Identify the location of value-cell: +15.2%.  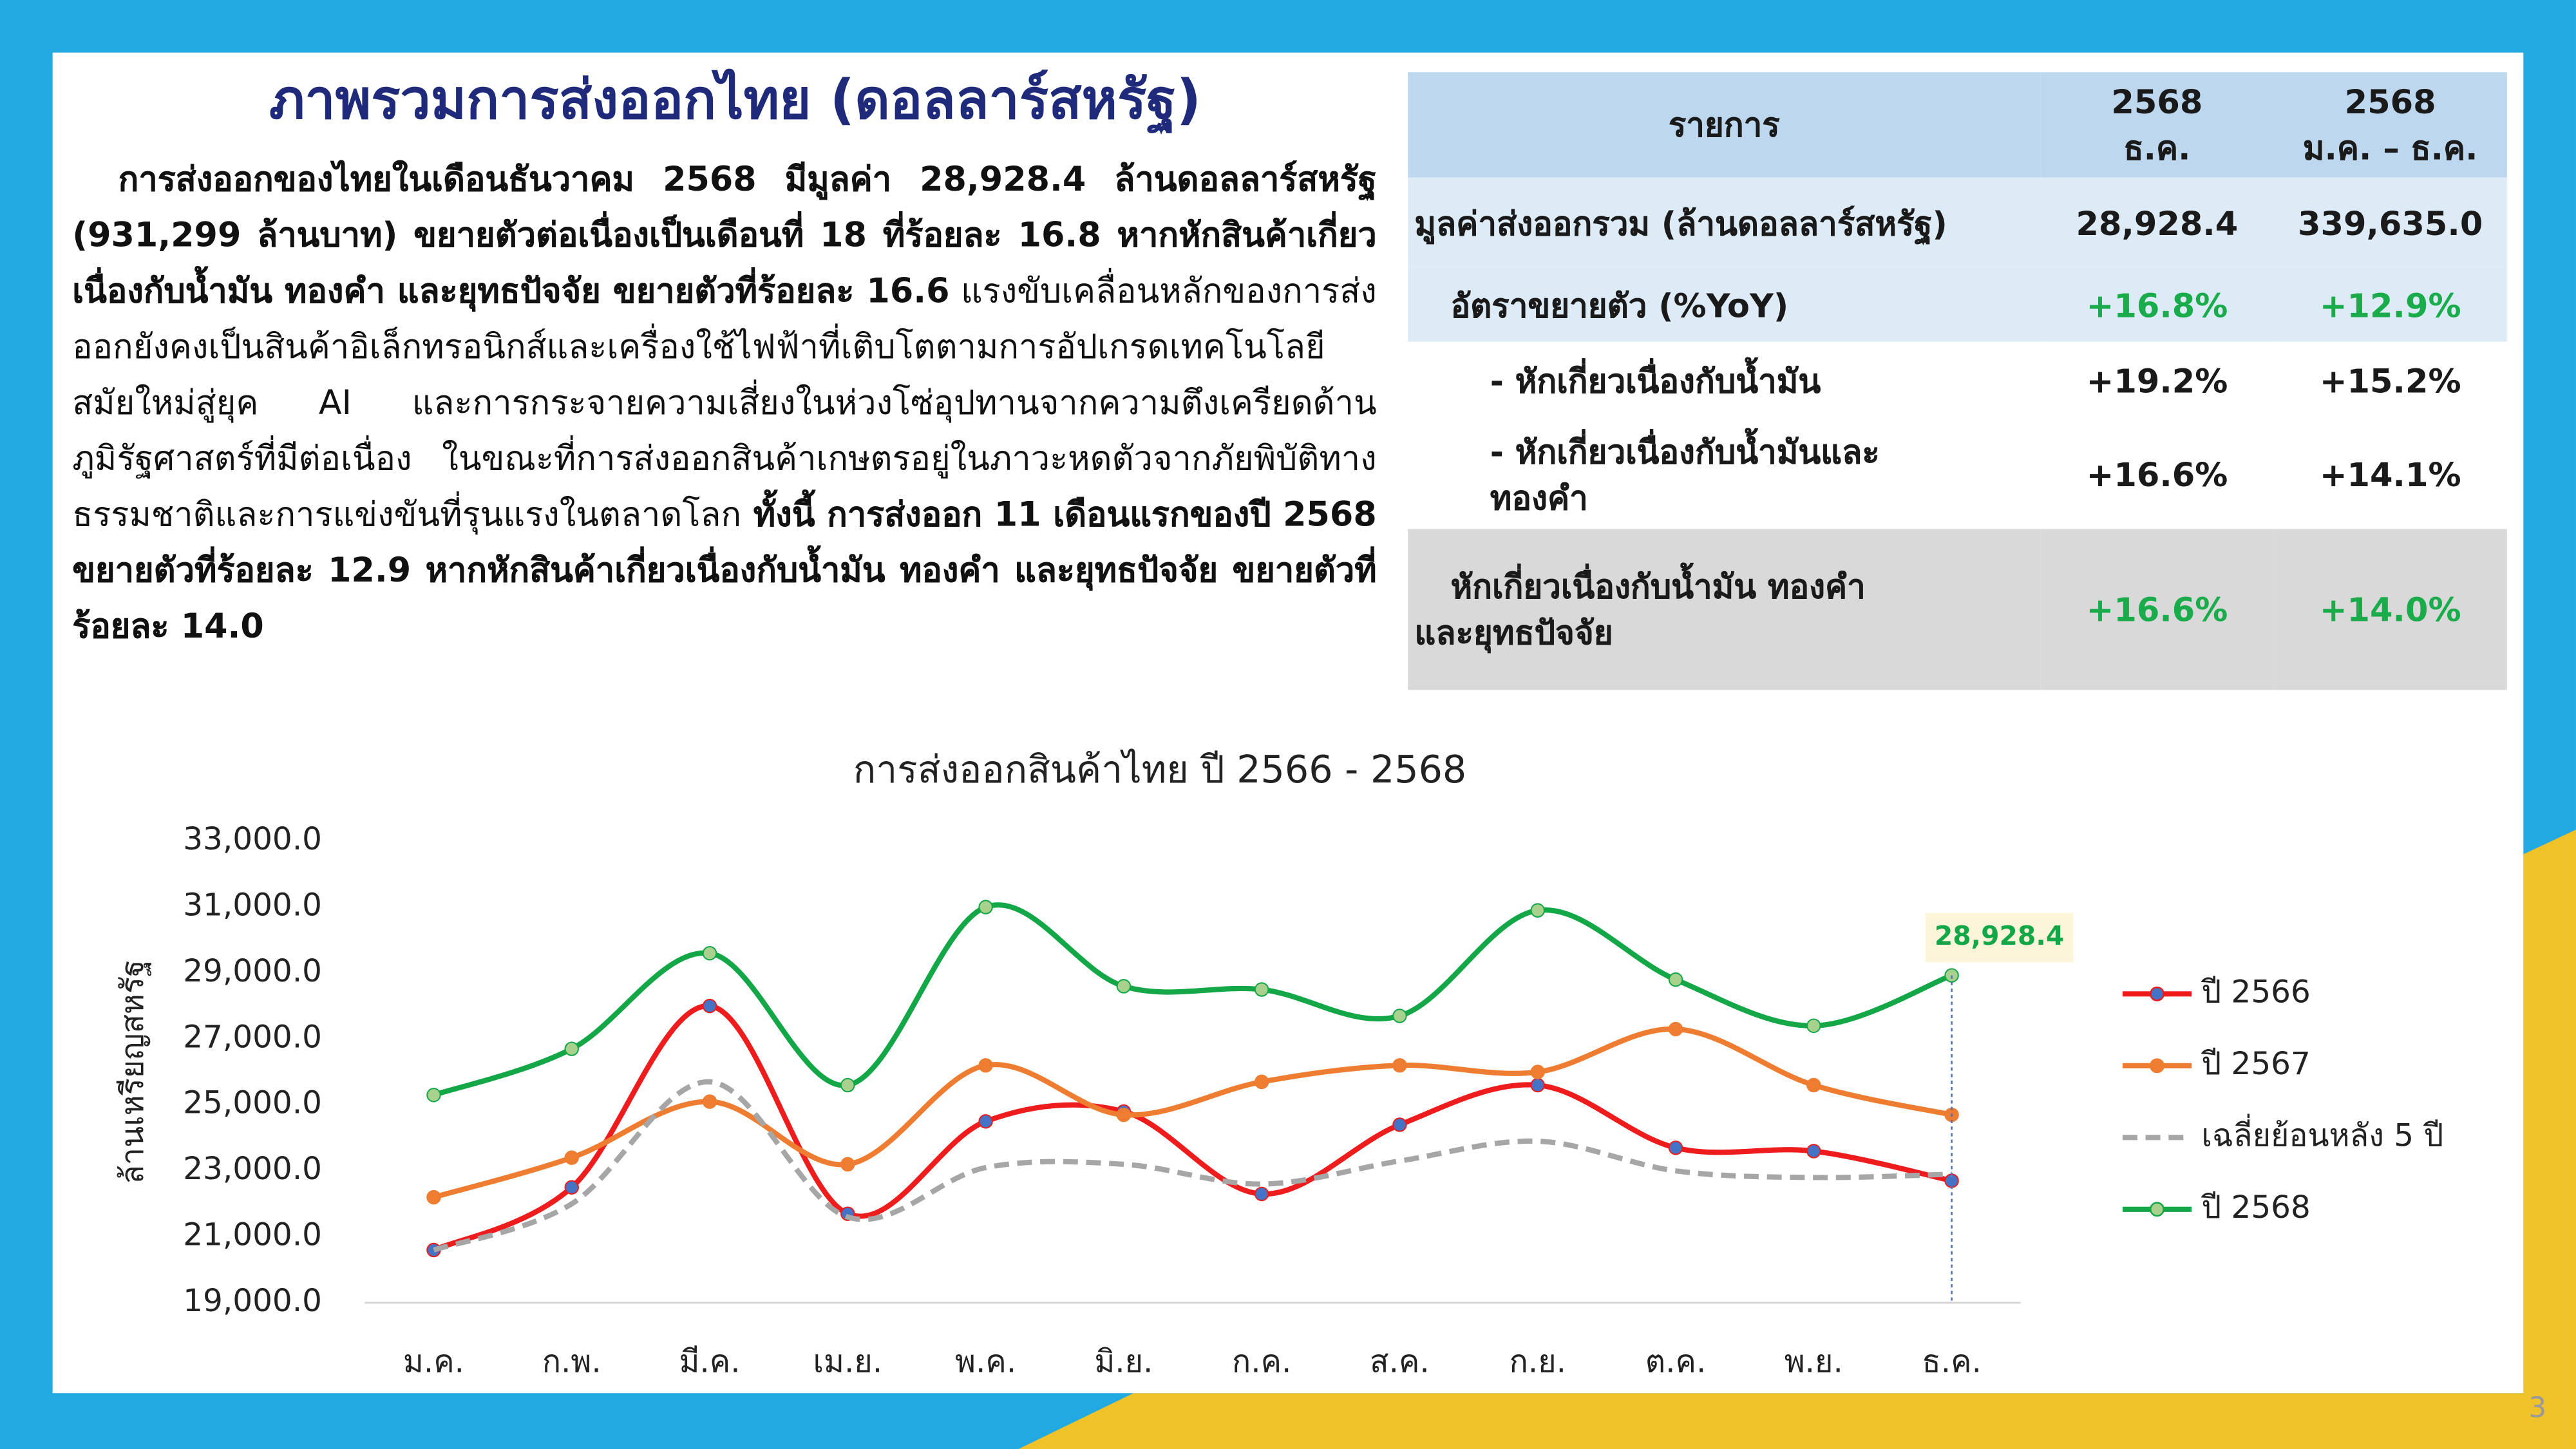
(2390, 380).